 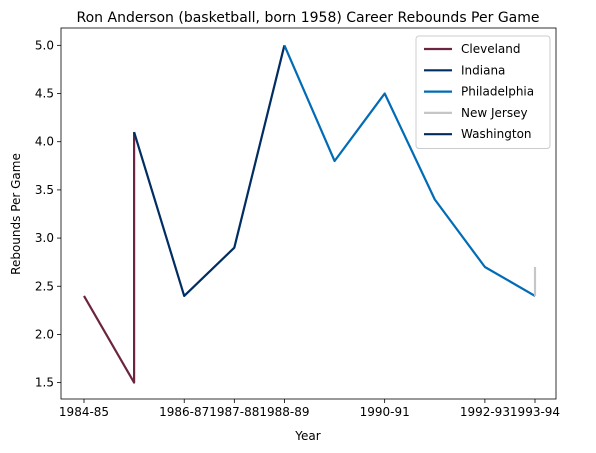 What do you see at coordinates (44, 45) in the screenshot?
I see `y-tick-label: 5.0` at bounding box center [44, 45].